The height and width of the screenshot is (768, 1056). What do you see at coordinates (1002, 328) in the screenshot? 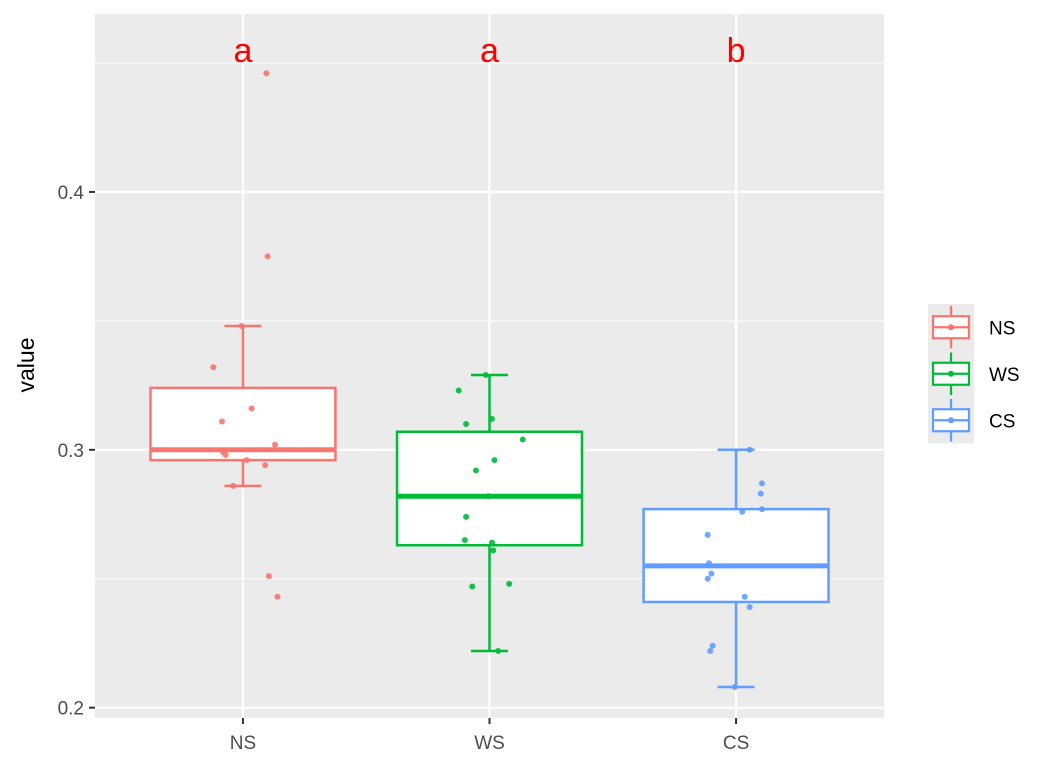
I see `legend-label: NS` at bounding box center [1002, 328].